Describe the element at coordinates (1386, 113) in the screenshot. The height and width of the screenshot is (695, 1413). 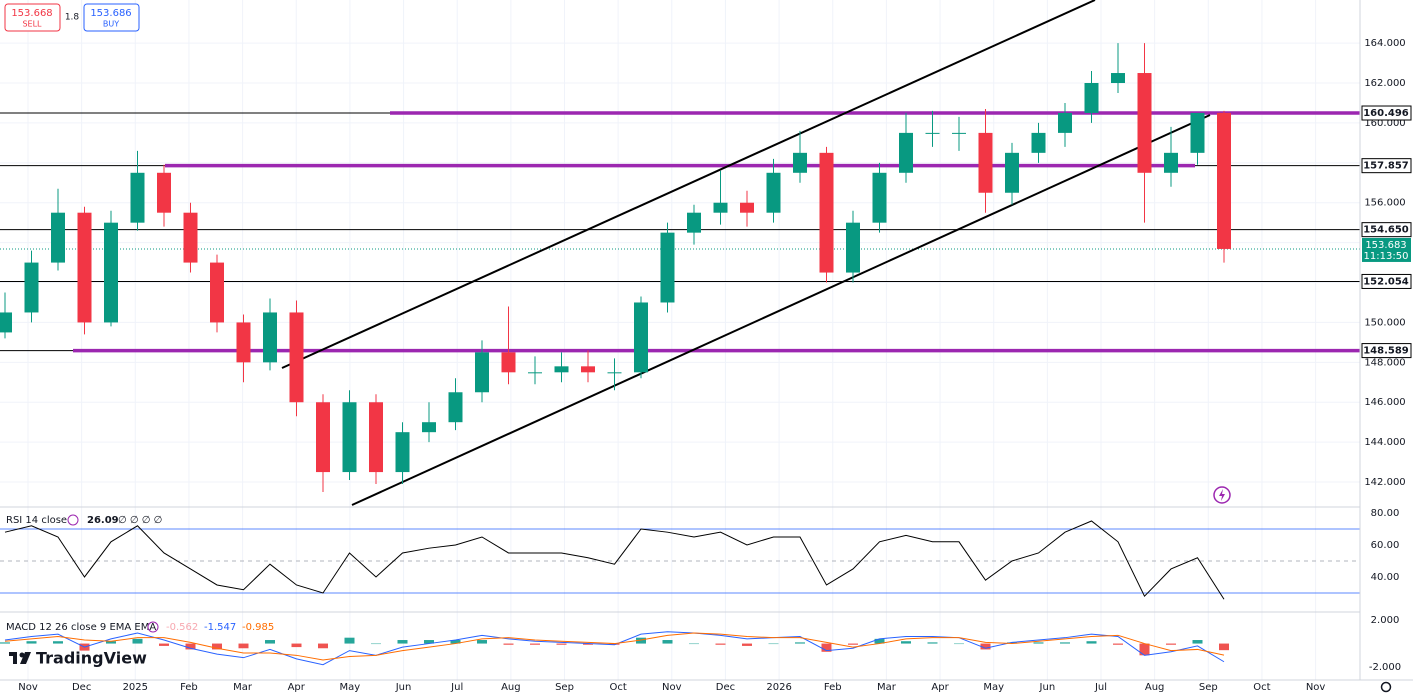
I see `level-label: 160.496` at that location.